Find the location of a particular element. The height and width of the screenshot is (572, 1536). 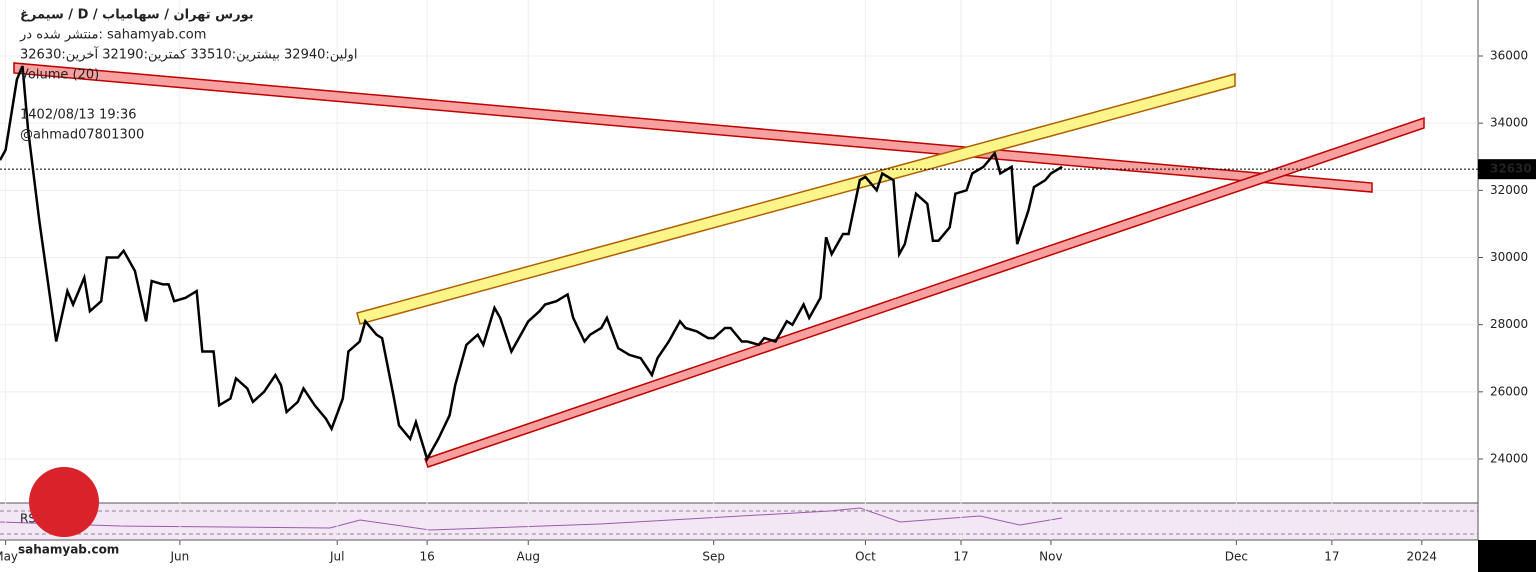

logo is located at coordinates (64, 502).